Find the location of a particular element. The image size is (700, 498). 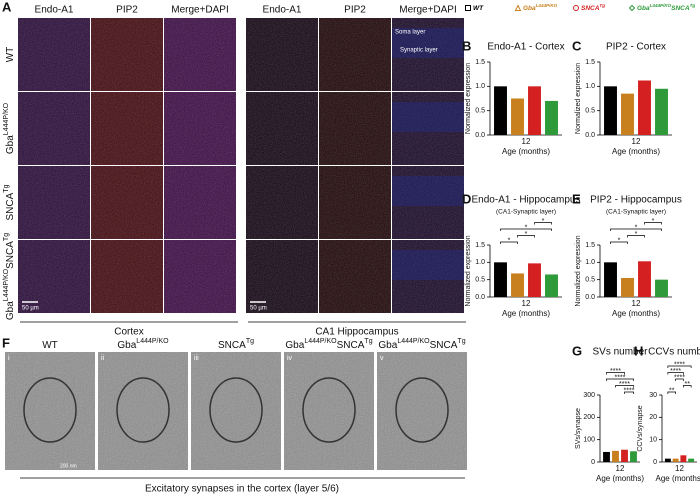

legend-label: GbaL444P/KOSNCATg is located at coordinates (666, 7).